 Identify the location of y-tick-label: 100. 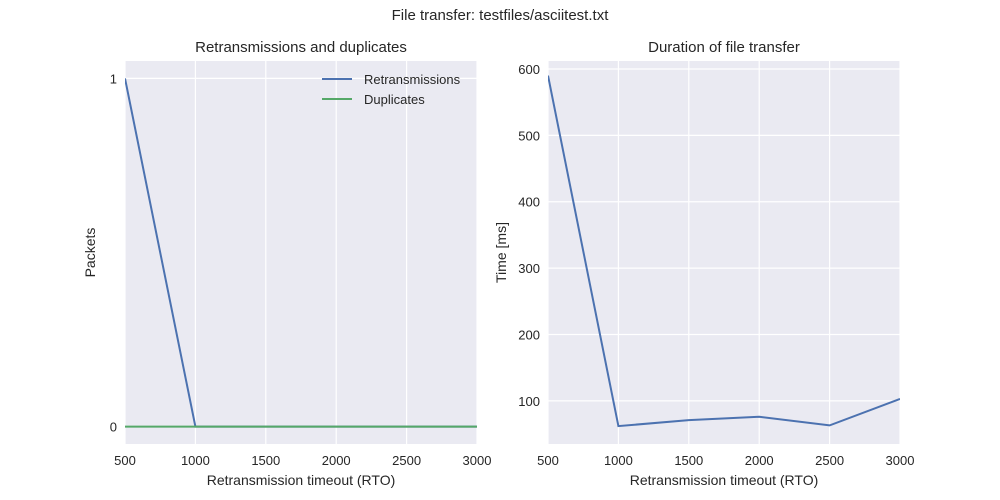
(529, 401).